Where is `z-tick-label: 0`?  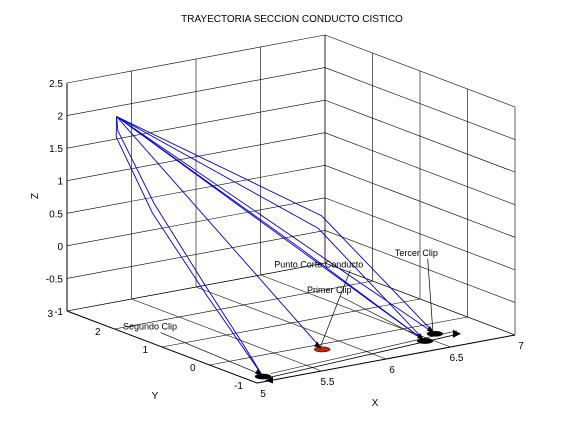
z-tick-label: 0 is located at coordinates (60, 247).